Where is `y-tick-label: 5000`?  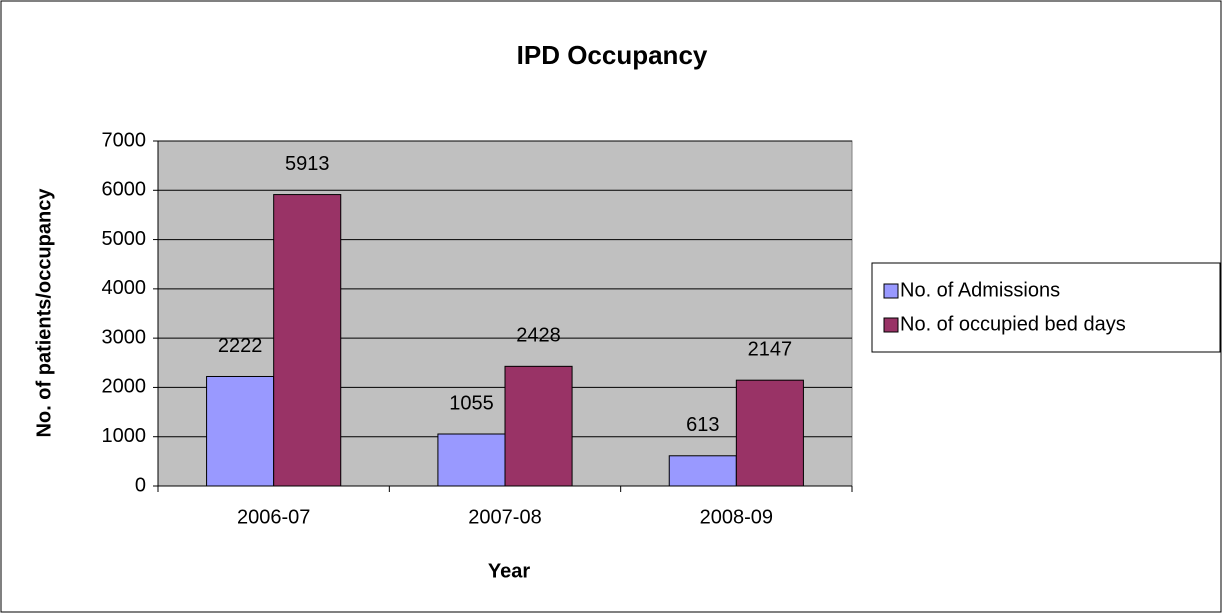
y-tick-label: 5000 is located at coordinates (124, 239).